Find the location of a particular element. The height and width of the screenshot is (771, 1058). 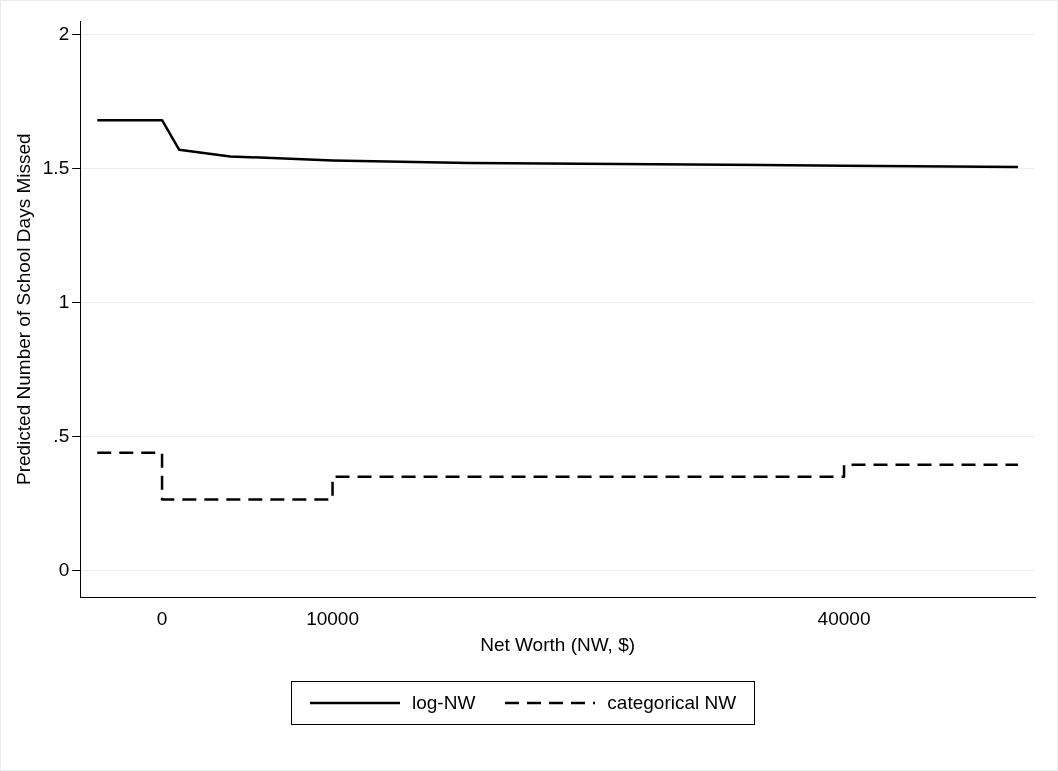

y-tick-label: 1.5 is located at coordinates (56, 167).